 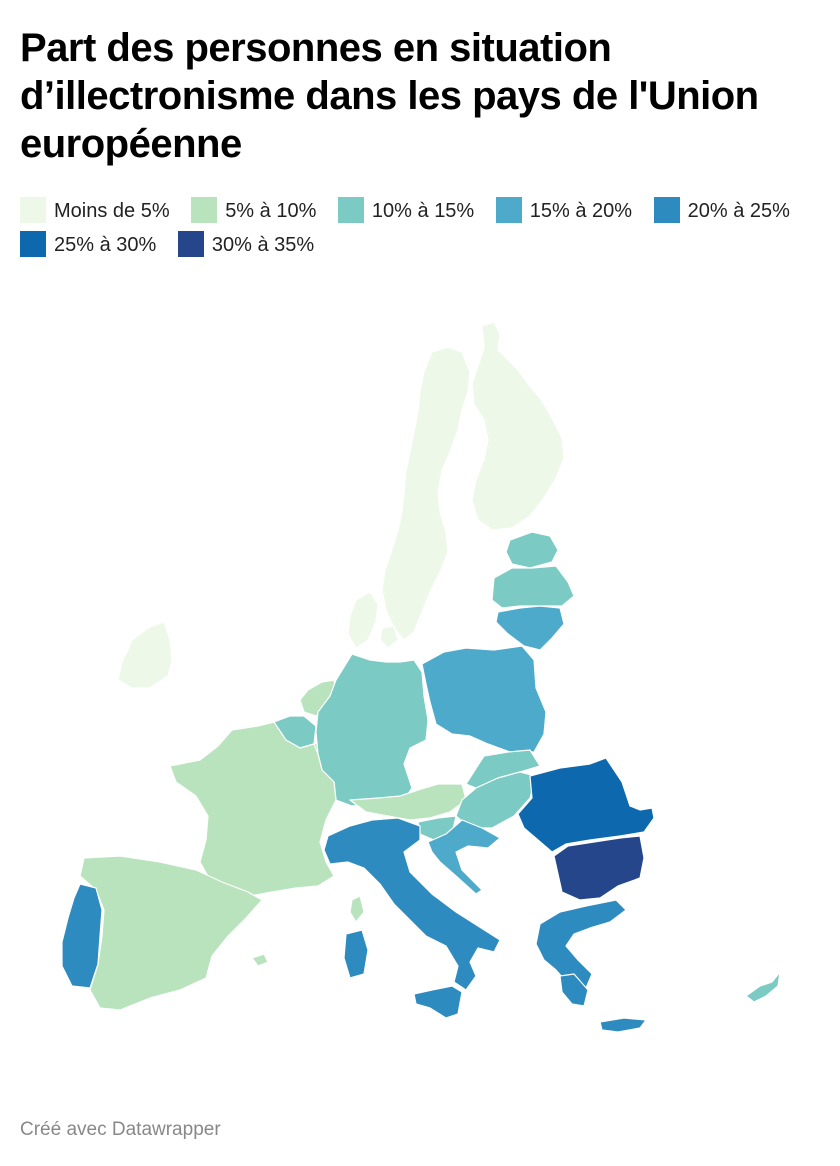 I want to click on country-finlande, so click(x=518, y=426).